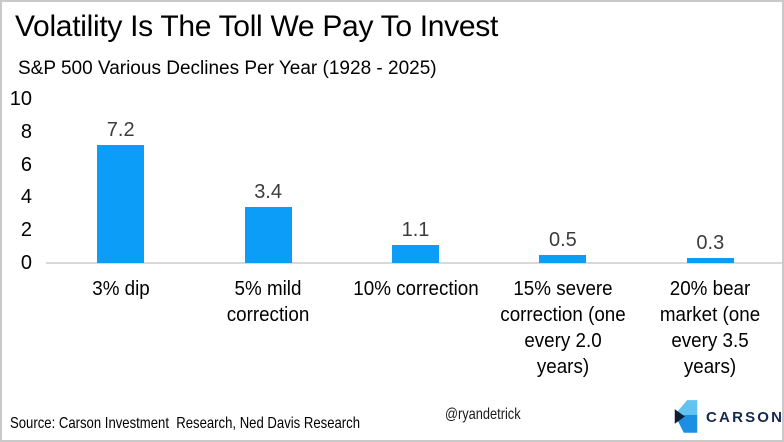 The height and width of the screenshot is (442, 784). Describe the element at coordinates (26, 230) in the screenshot. I see `y-tick-label: 2` at that location.